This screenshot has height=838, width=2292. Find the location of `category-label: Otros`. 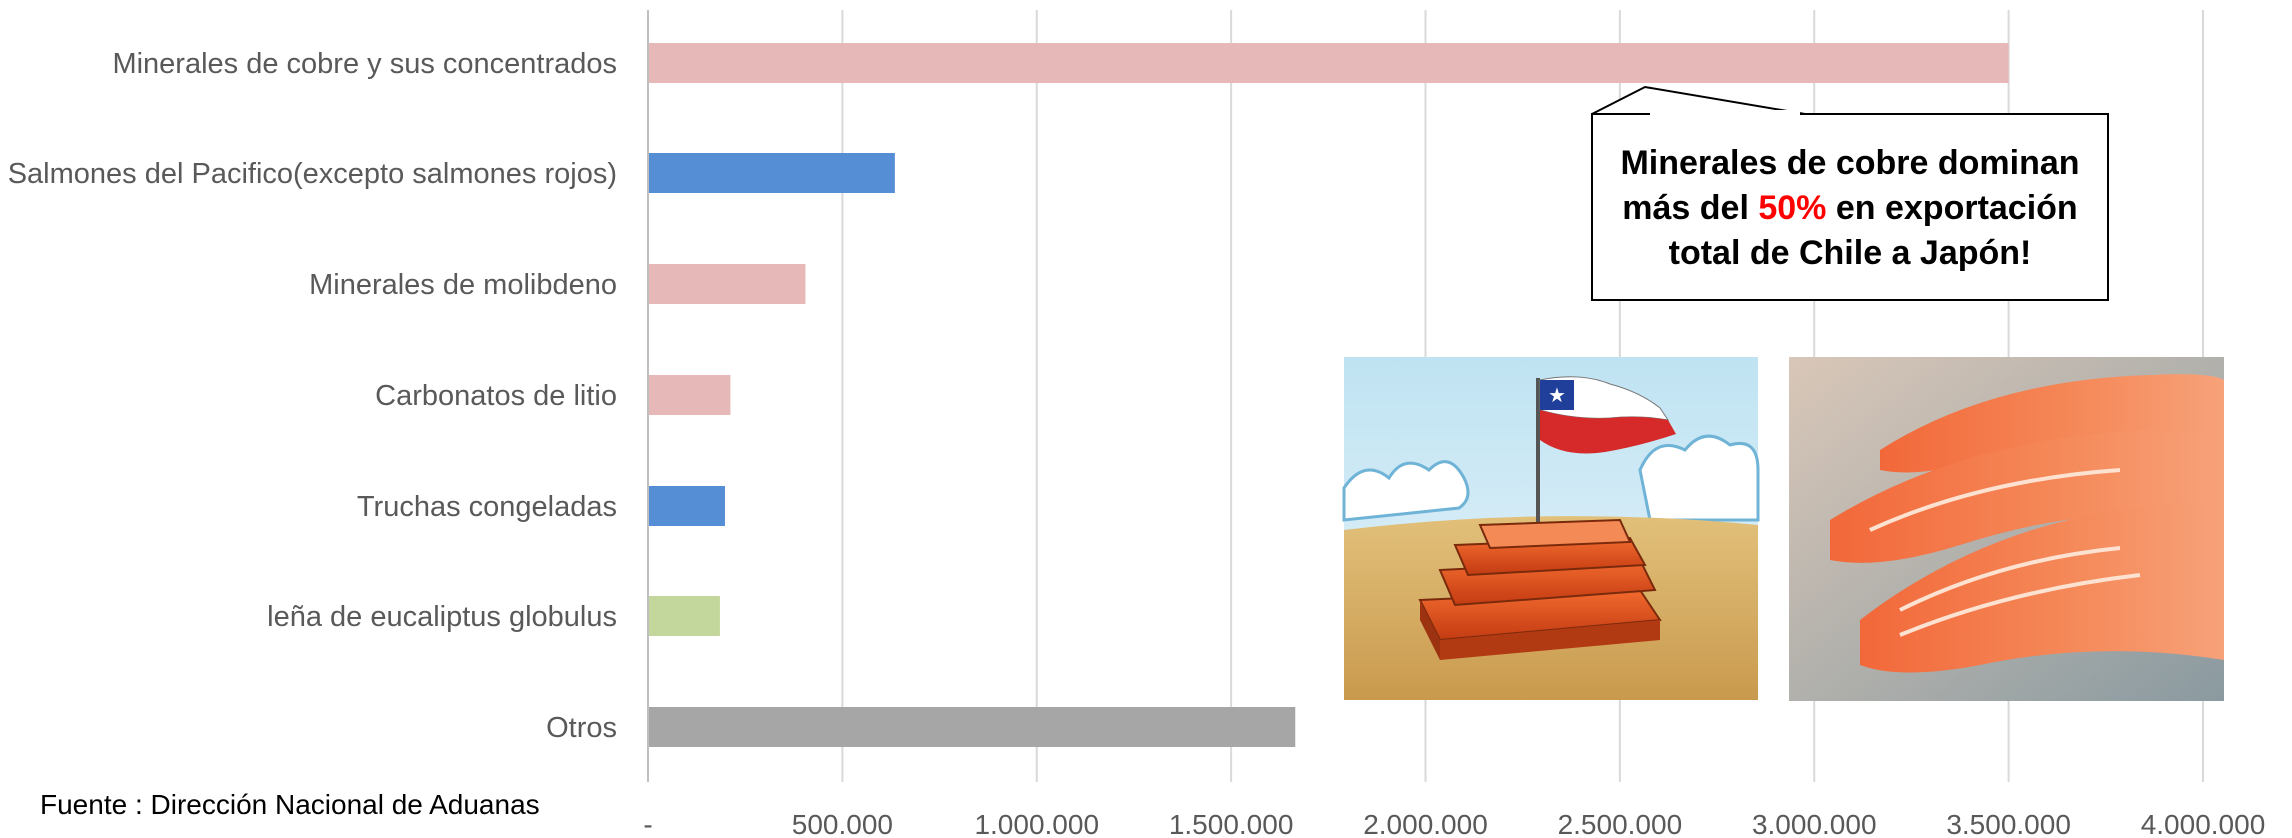

category-label: Otros is located at coordinates (581, 728).